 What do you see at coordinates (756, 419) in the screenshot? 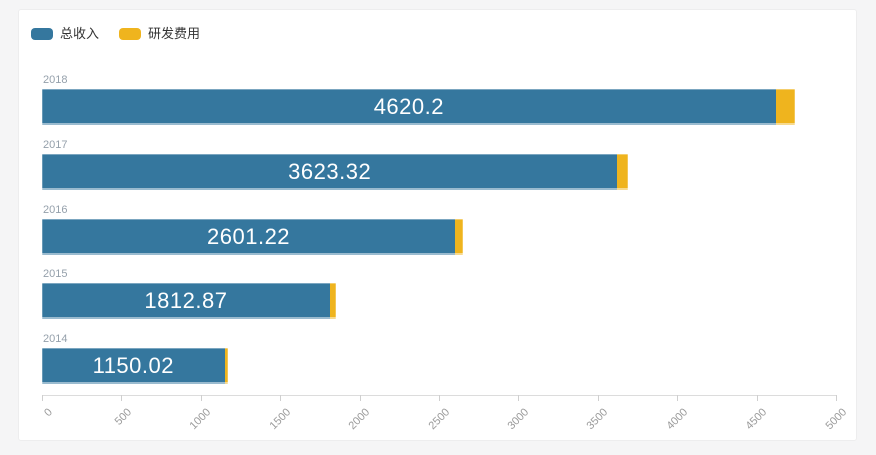
I see `x-axis-tick-label: 4500` at bounding box center [756, 419].